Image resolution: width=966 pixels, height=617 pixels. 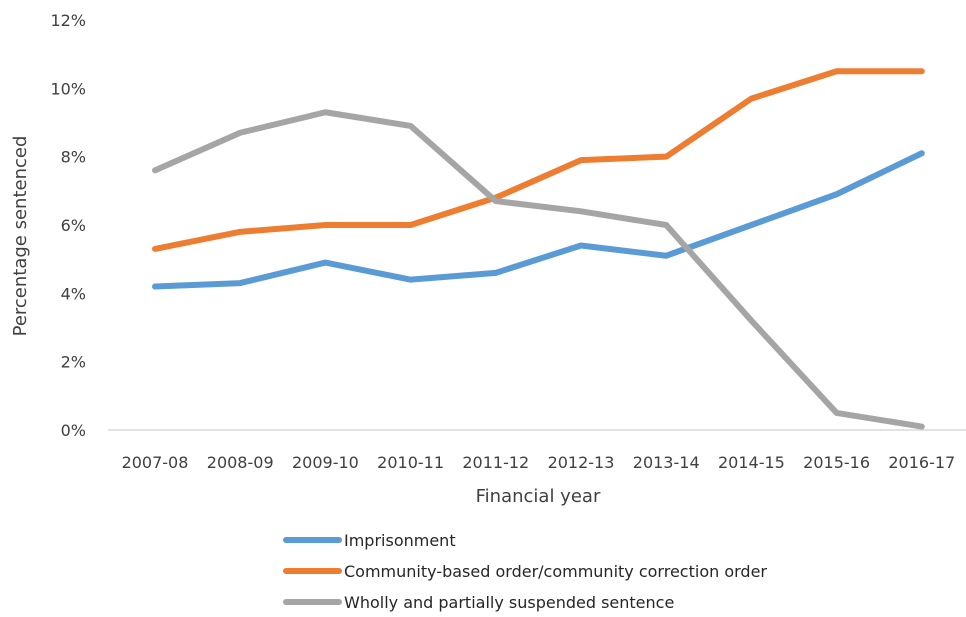 What do you see at coordinates (73, 362) in the screenshot?
I see `y-tick-label: 2%` at bounding box center [73, 362].